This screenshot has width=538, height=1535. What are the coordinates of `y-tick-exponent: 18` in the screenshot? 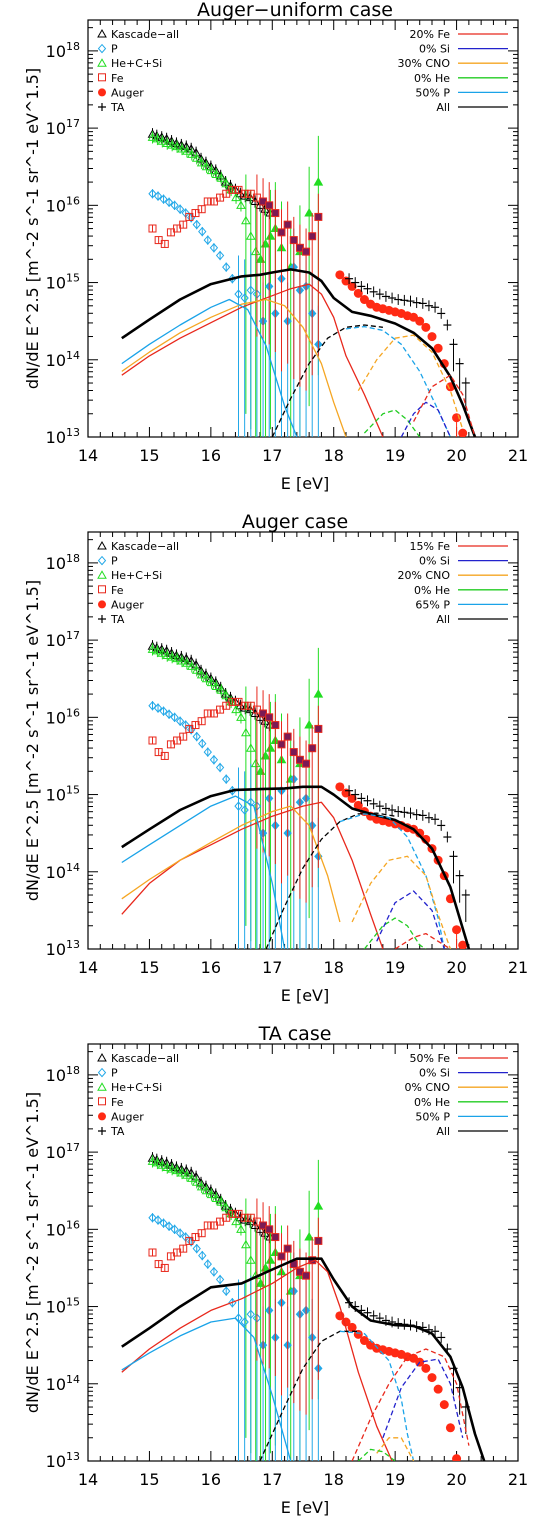 It's located at (73, 46).